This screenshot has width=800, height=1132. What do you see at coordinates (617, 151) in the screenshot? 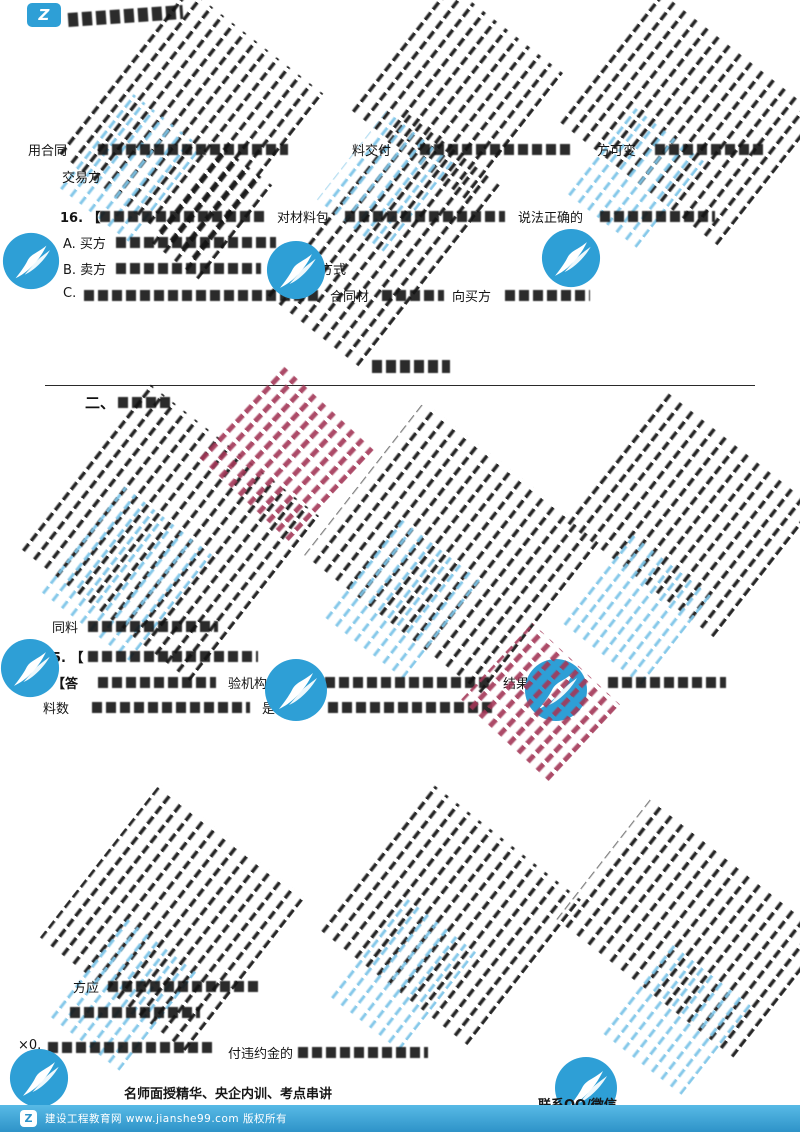
I see `text-fragment: 方可变` at bounding box center [617, 151].